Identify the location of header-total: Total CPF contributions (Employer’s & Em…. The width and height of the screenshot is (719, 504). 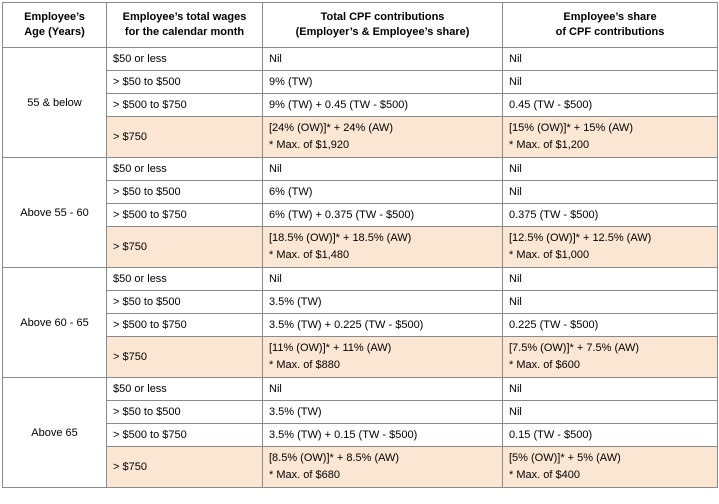
(382, 25).